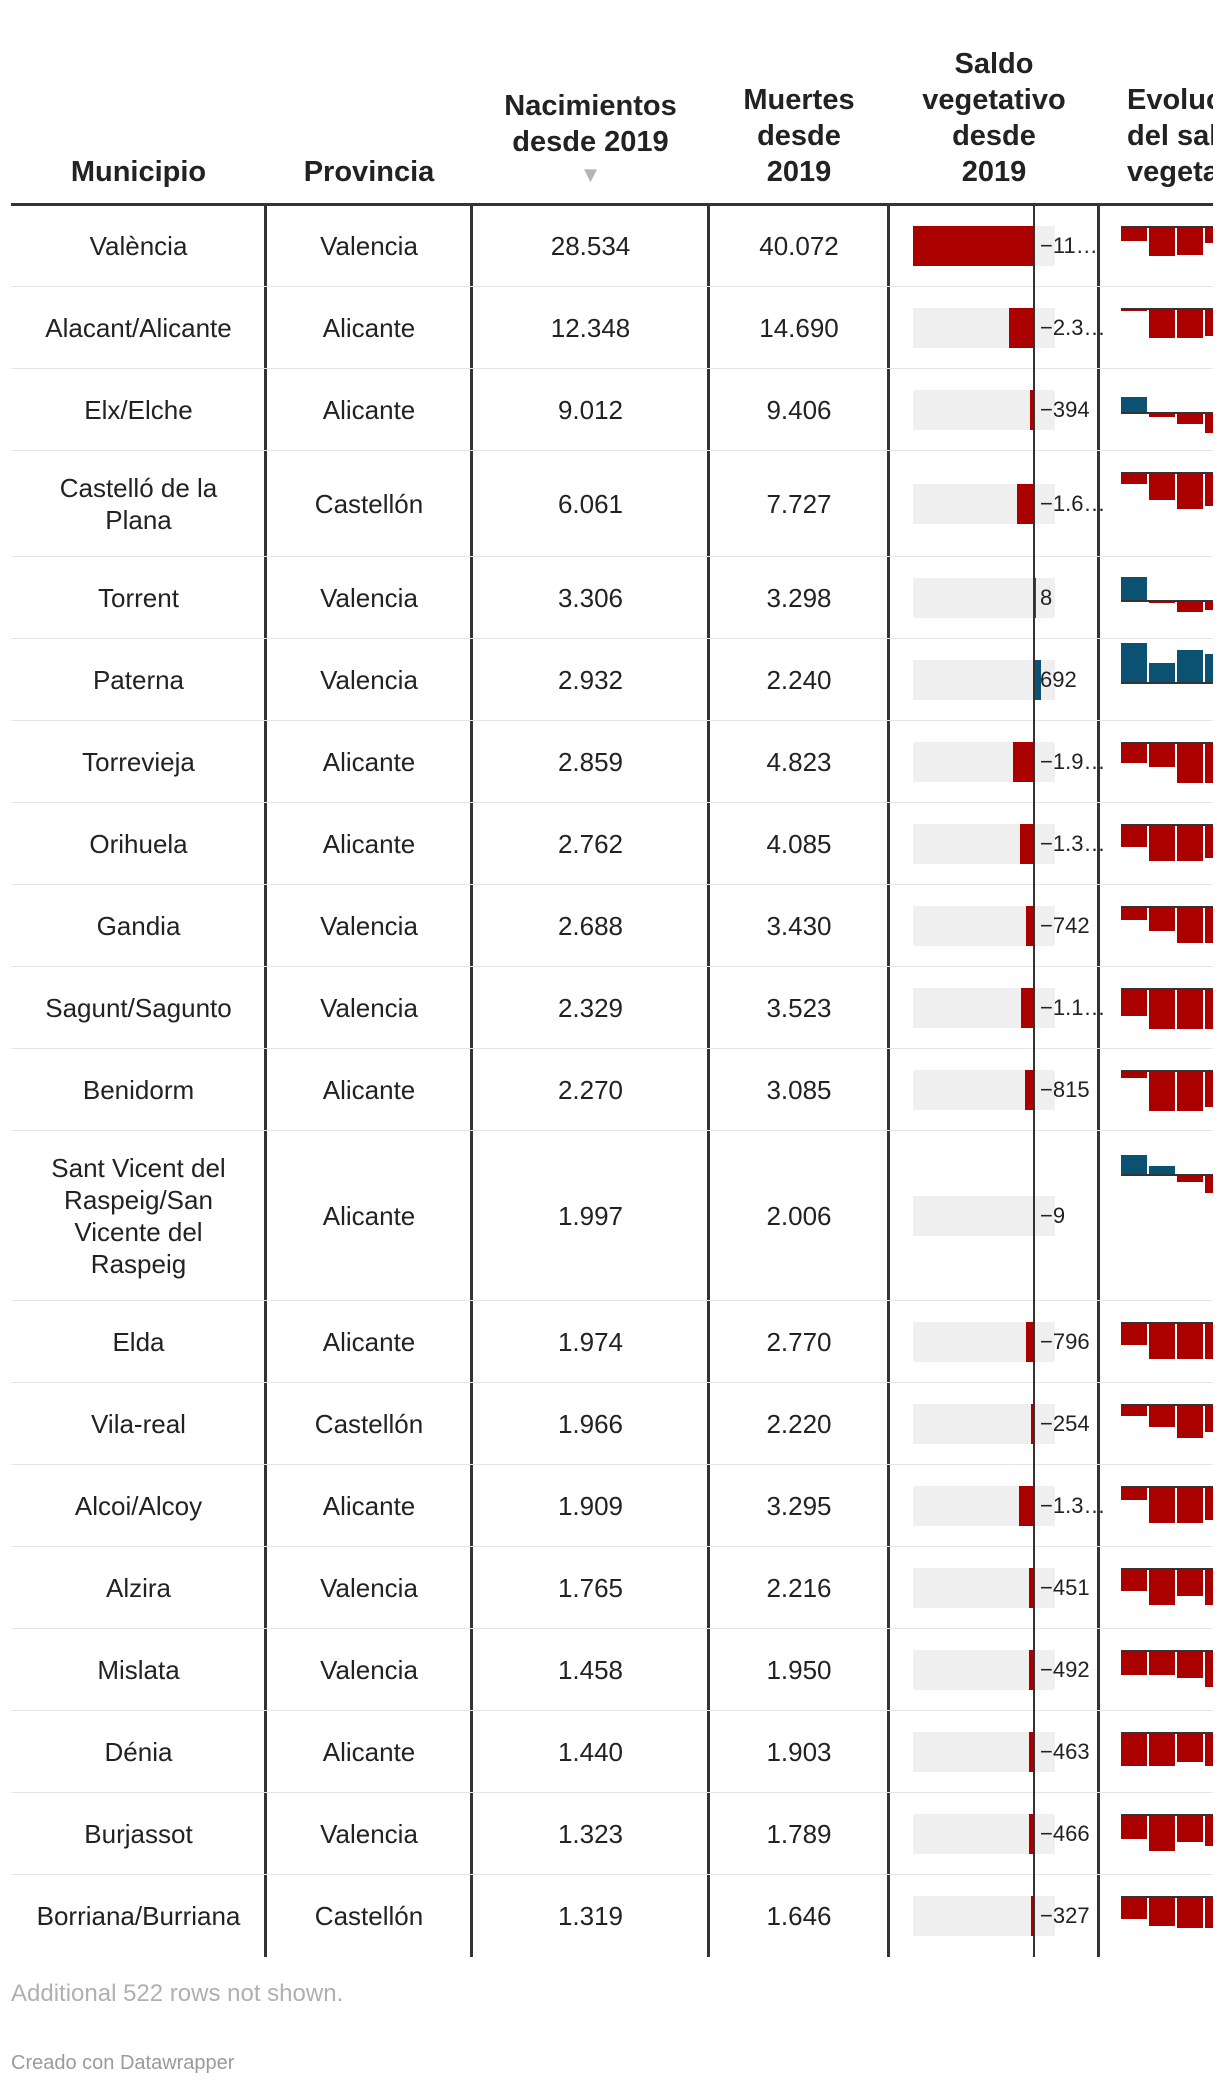  Describe the element at coordinates (590, 926) in the screenshot. I see `cell-nacimientos: 2.688` at that location.